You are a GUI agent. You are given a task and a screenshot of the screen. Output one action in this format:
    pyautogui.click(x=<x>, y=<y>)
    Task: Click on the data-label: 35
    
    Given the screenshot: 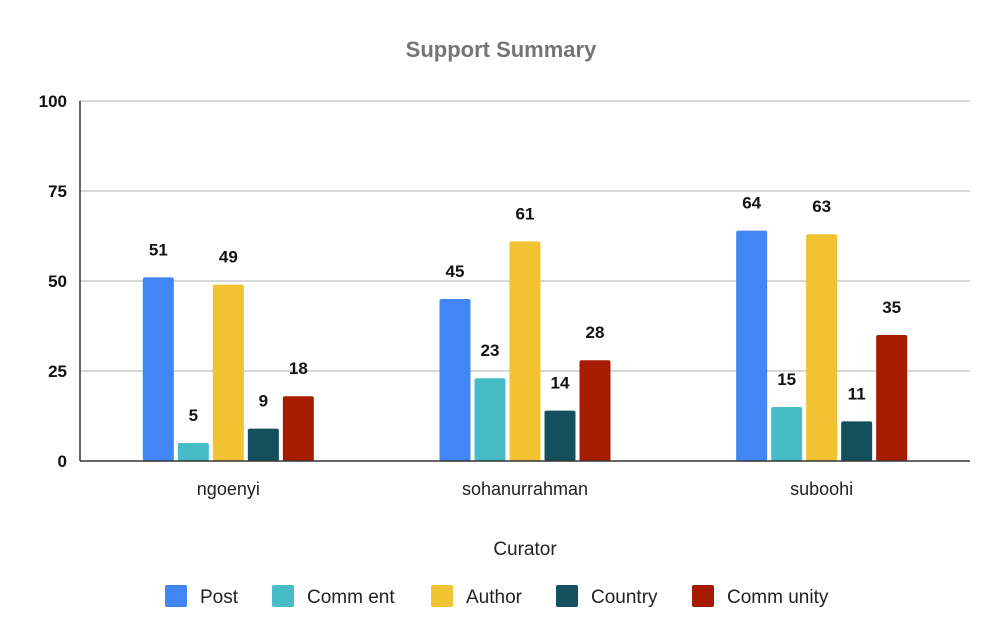 What is the action you would take?
    pyautogui.click(x=891, y=307)
    